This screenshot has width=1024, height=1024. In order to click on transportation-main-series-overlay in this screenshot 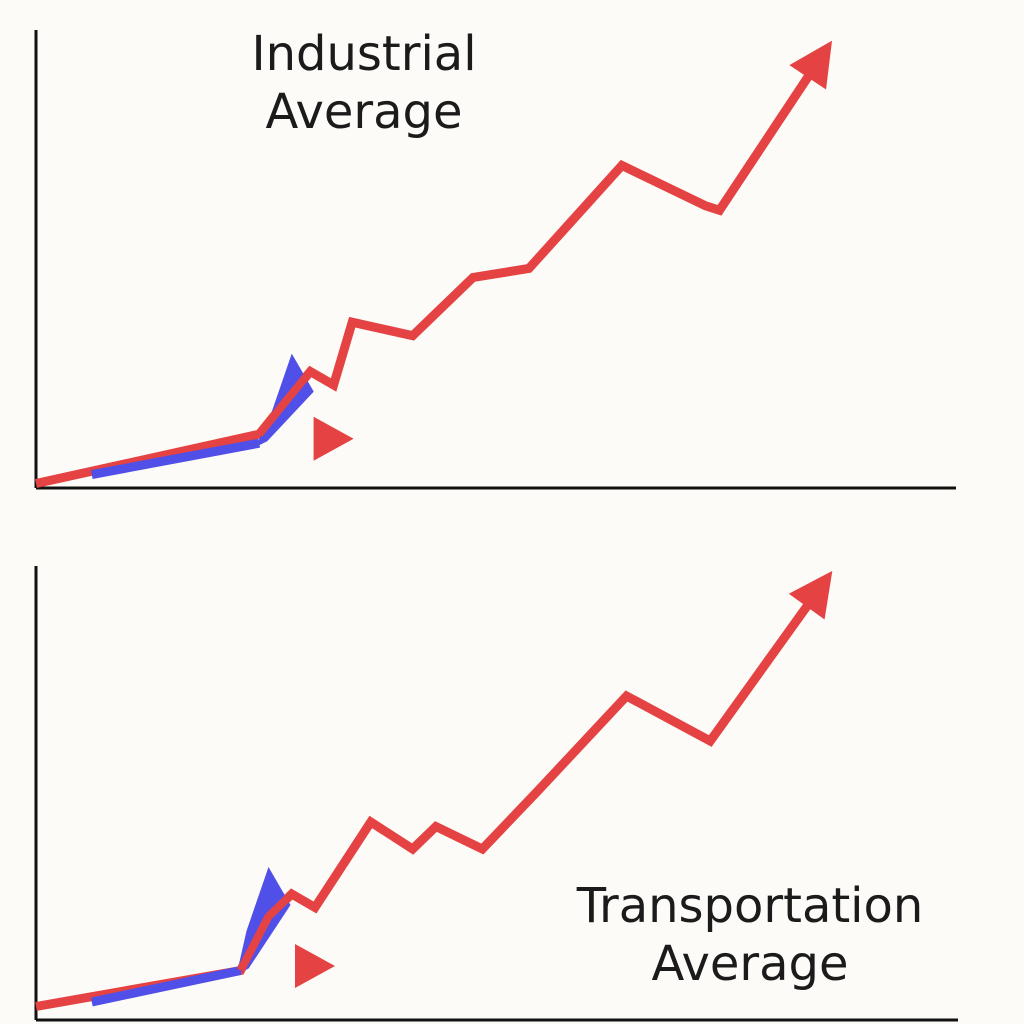, I will do `click(277, 931)`.